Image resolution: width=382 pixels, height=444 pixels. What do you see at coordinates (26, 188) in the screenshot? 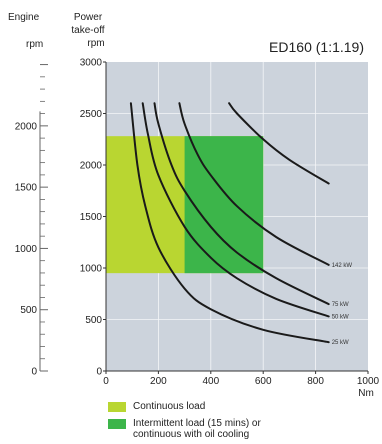
I see `engine-tick-label: 1500` at bounding box center [26, 188].